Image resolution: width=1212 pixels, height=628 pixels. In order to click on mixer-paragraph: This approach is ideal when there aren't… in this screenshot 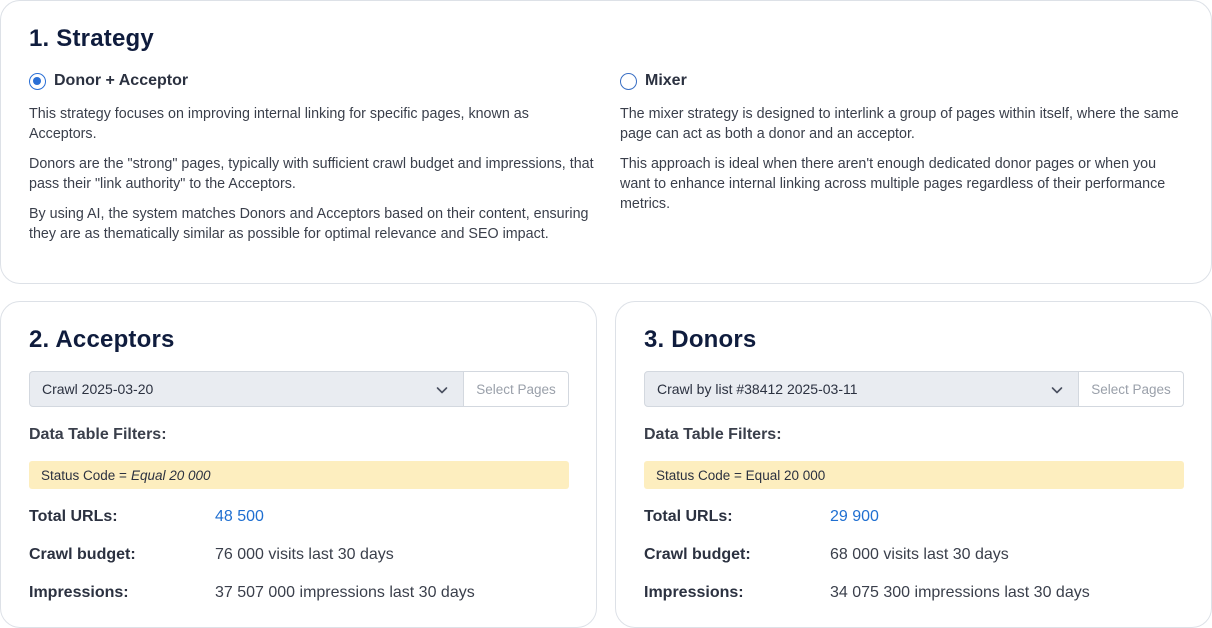, I will do `click(893, 184)`.